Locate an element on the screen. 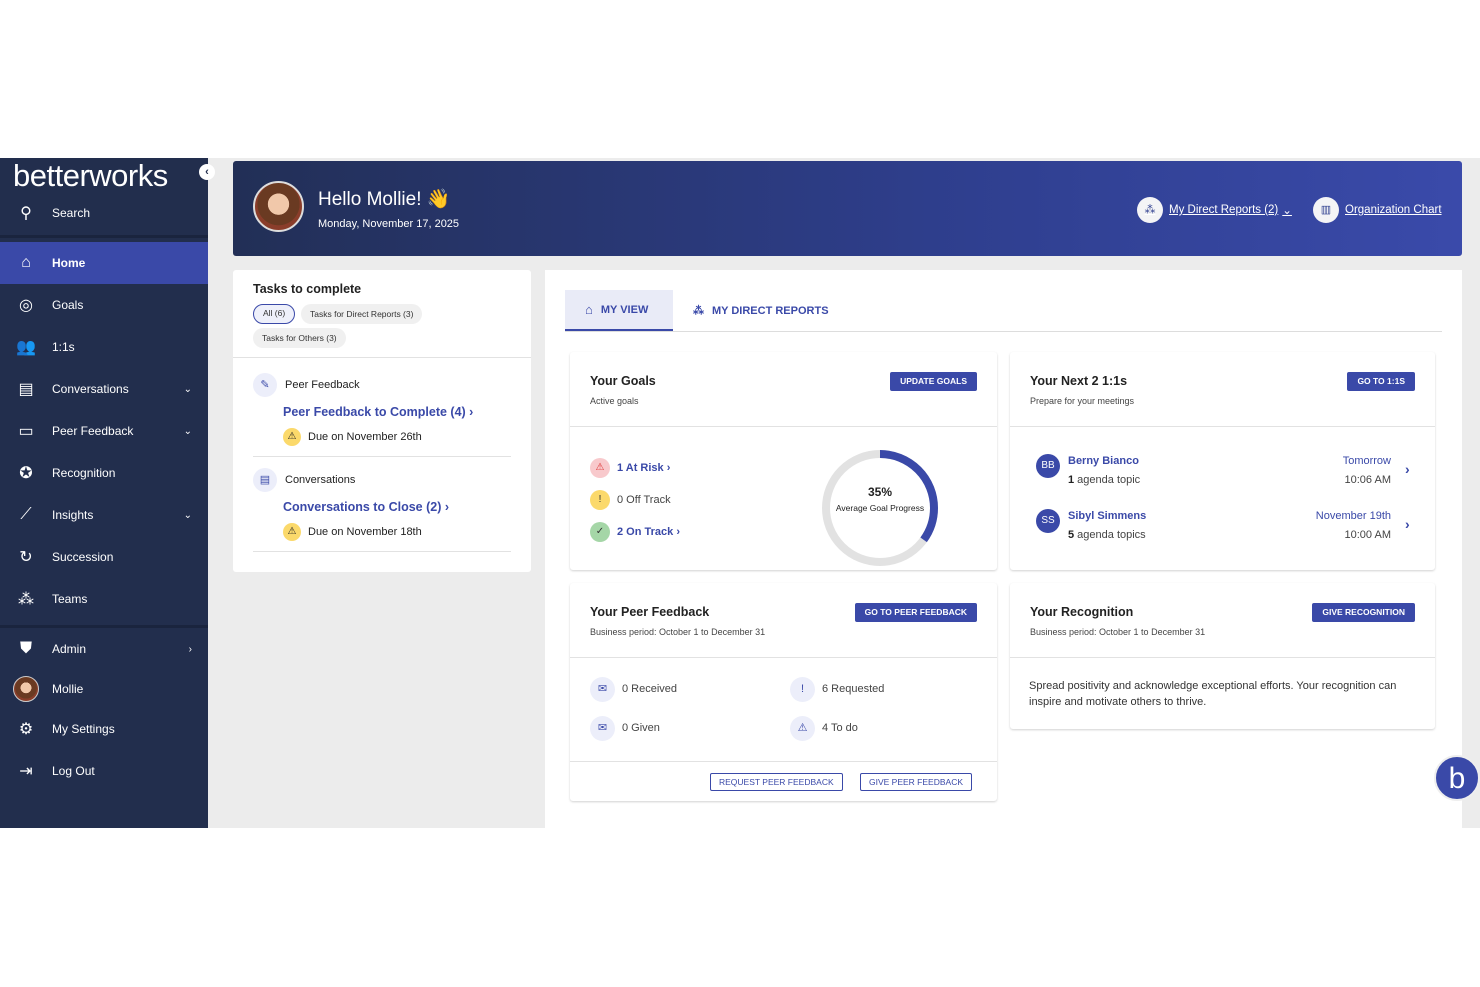  succession-icon: ↻ is located at coordinates (26, 557).